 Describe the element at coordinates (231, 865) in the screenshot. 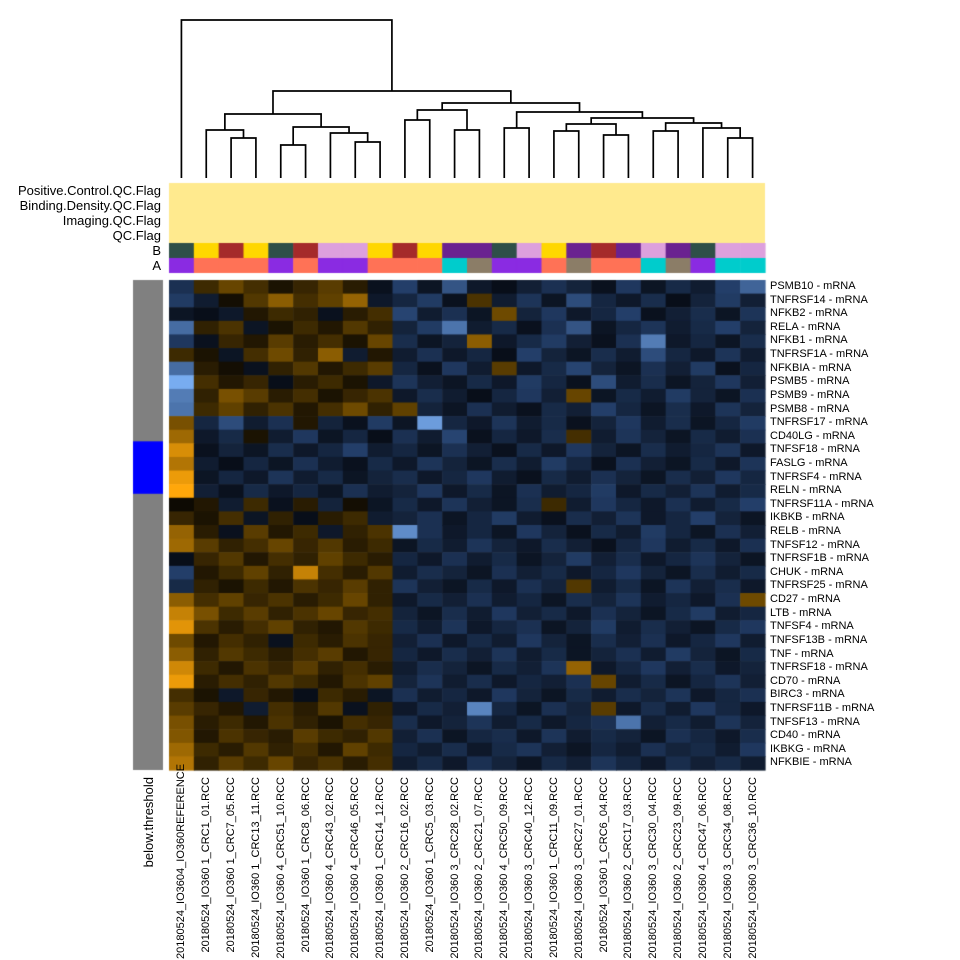

I see `column-label-3: 20180524_IO360 1_CRC7_05.RCC` at that location.